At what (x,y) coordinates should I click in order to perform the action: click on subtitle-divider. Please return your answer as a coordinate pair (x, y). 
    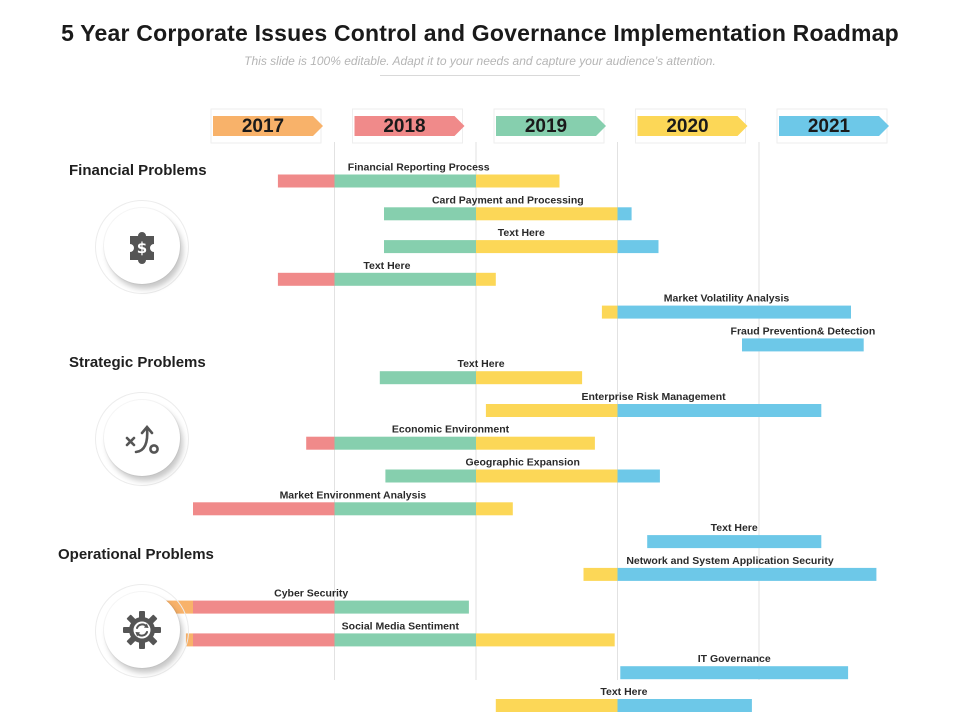
    Looking at the image, I should click on (480, 75).